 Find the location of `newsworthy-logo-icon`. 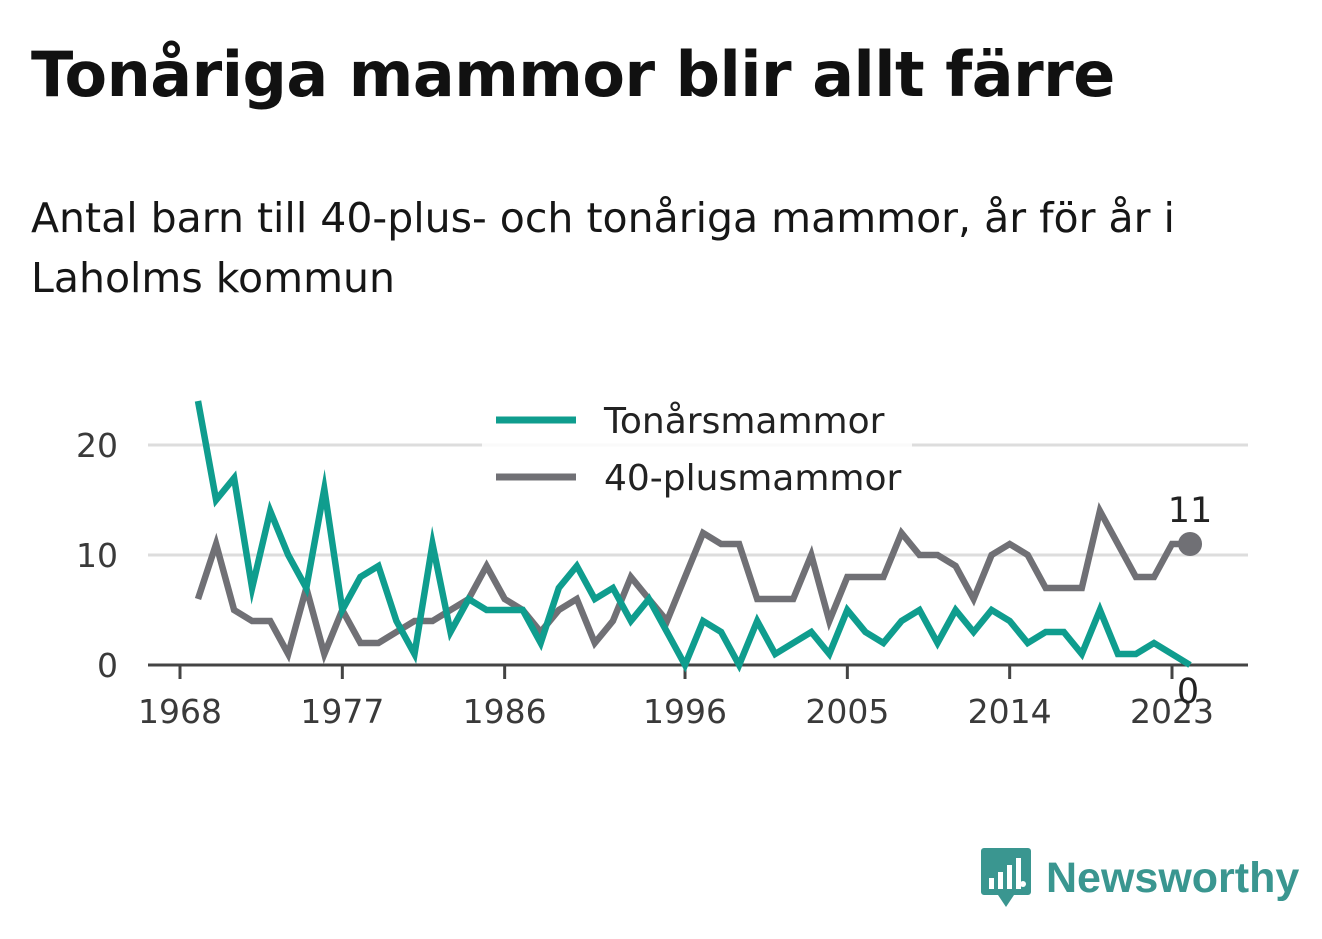

newsworthy-logo-icon is located at coordinates (1006, 877).